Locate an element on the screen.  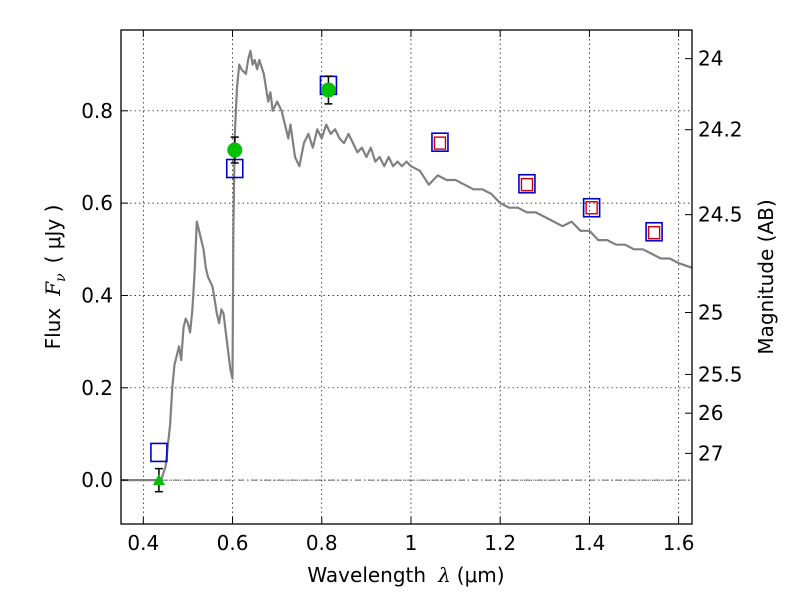
x-tick-label: 1.4 is located at coordinates (589, 543).